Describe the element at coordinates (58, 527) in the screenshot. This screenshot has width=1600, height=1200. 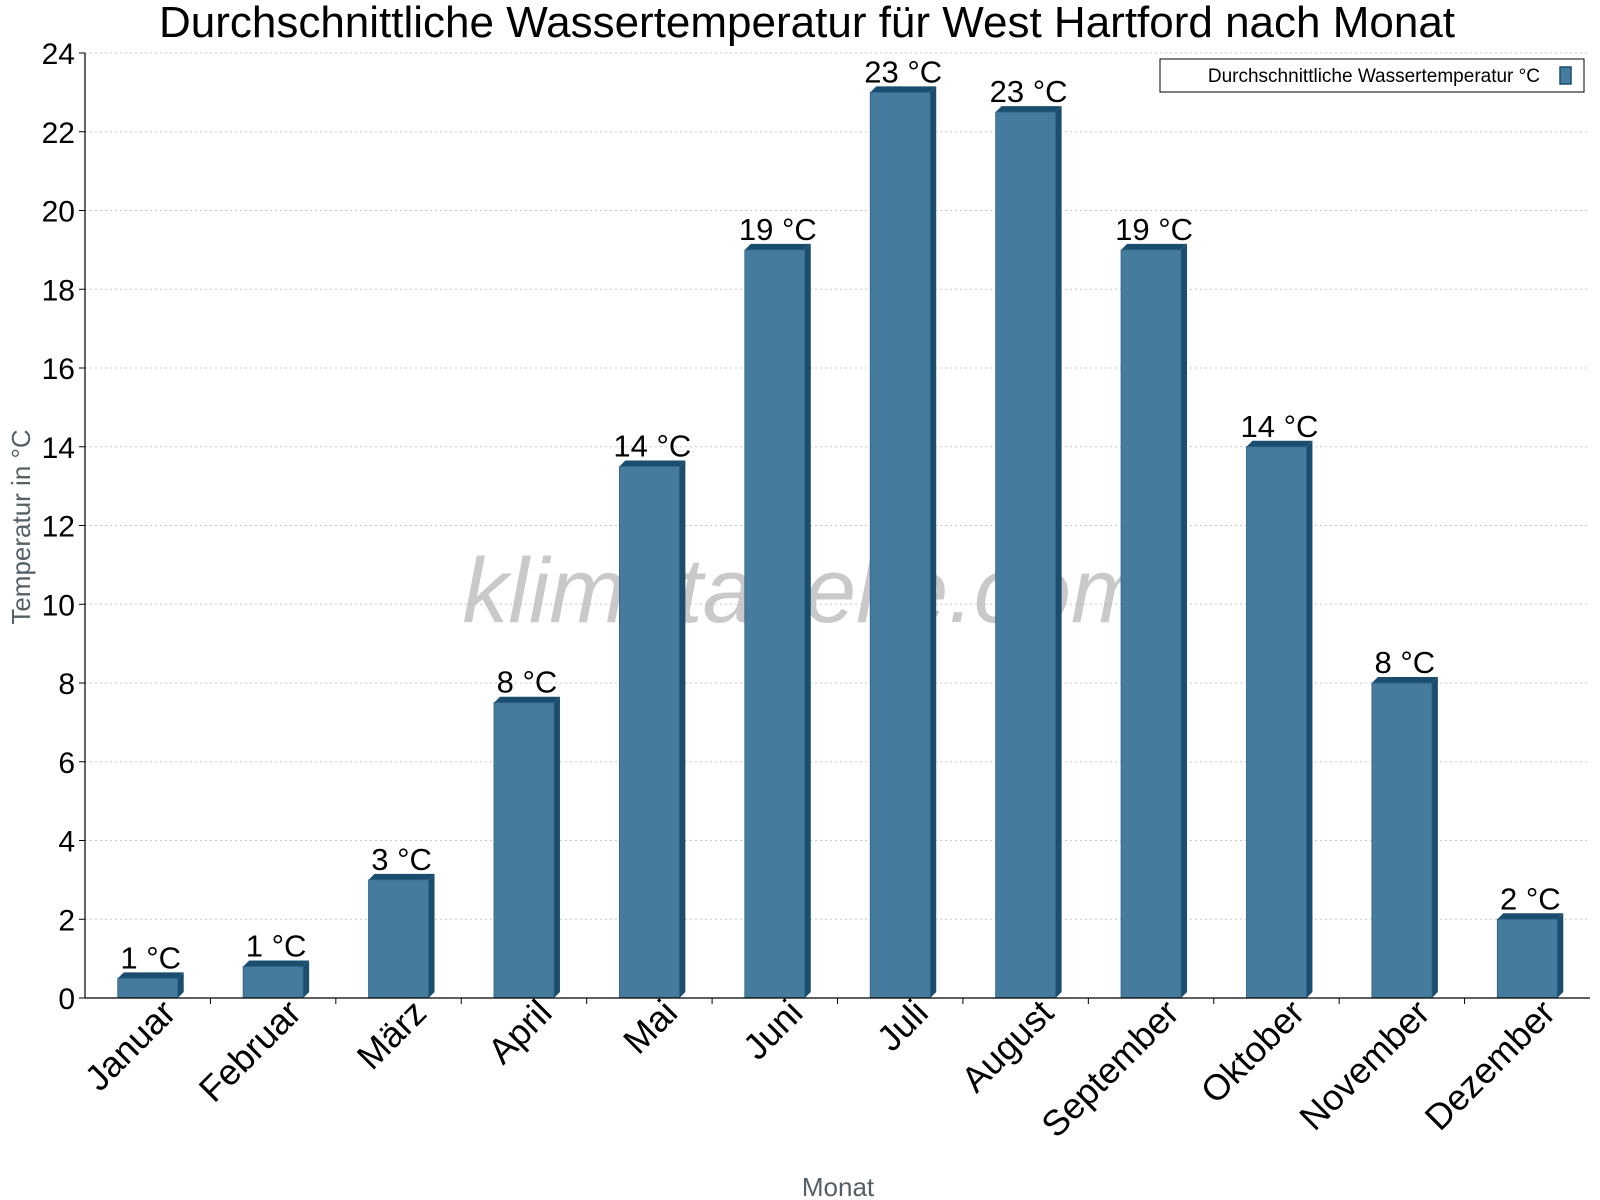
I see `y-tick-label: 12` at that location.